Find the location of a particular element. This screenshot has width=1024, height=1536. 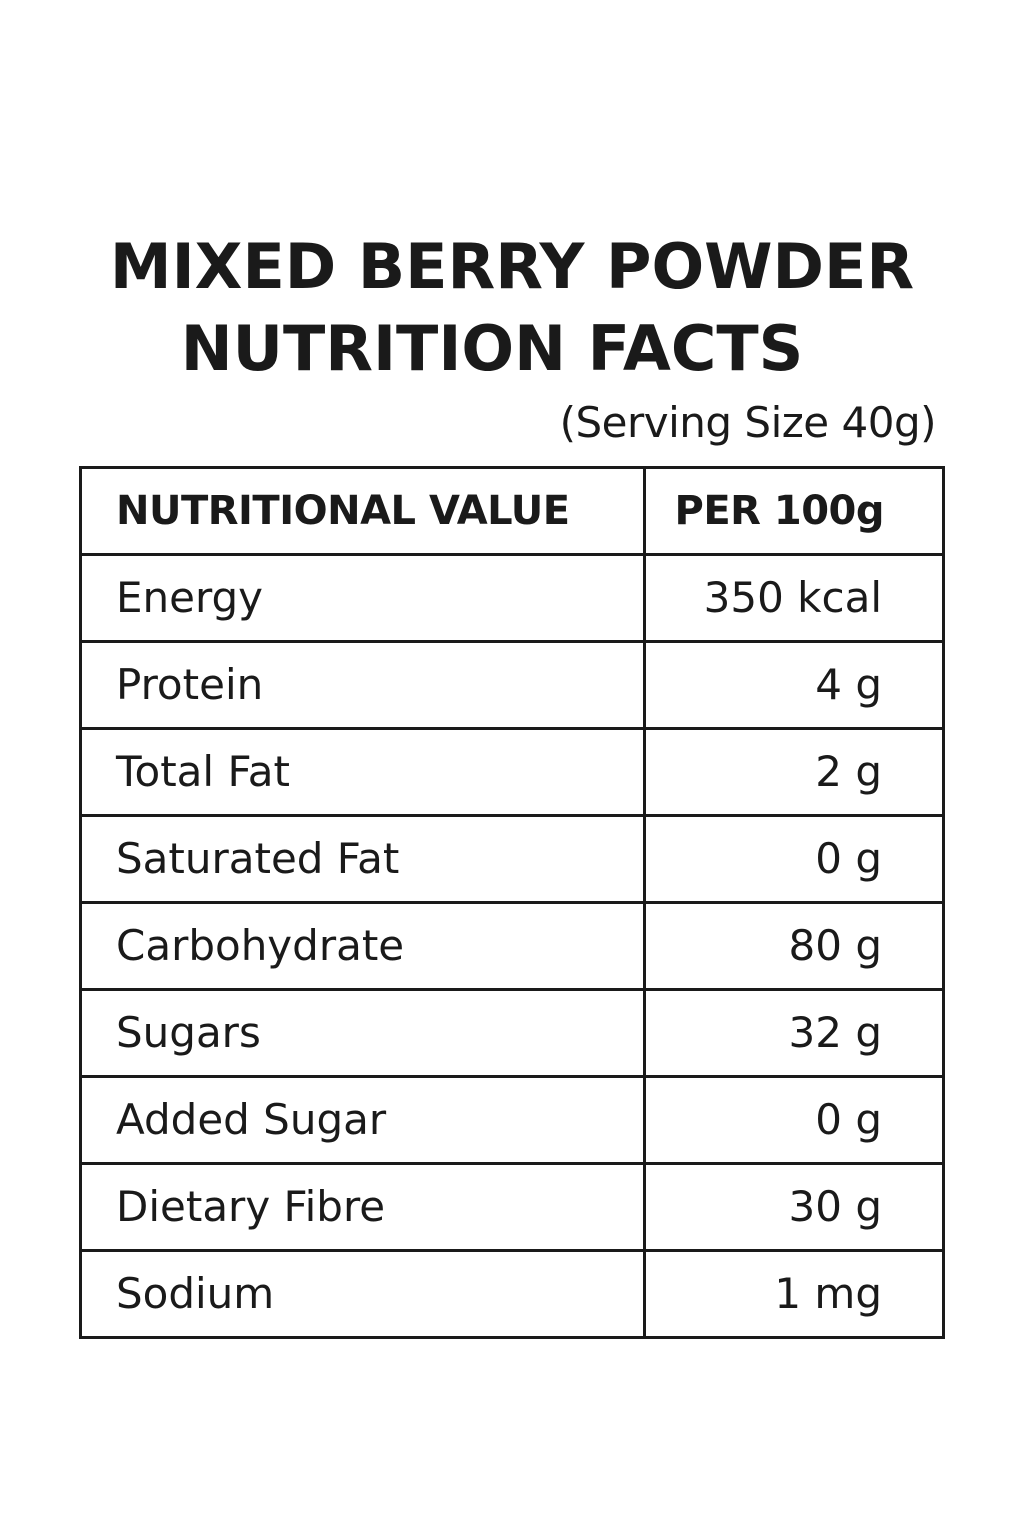

nutrition-facts-heading: NUTRITION FACTS is located at coordinates (492, 348).